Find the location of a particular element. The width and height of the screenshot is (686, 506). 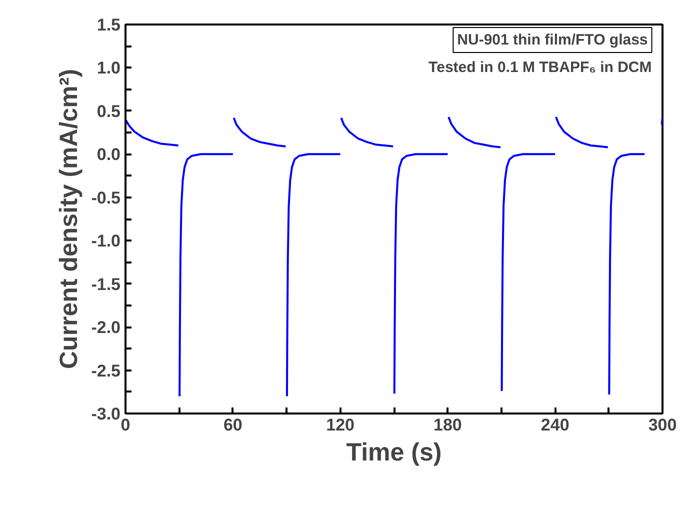

x-tick-label: 240 is located at coordinates (555, 425).